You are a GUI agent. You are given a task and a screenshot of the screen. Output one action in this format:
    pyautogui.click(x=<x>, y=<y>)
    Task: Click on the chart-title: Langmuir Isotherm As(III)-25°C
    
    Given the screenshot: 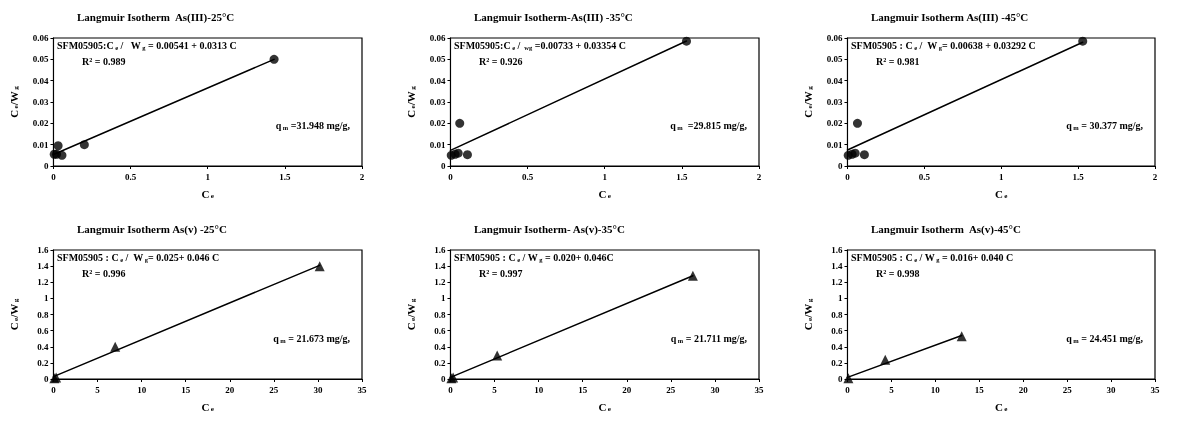 What is the action you would take?
    pyautogui.click(x=156, y=17)
    